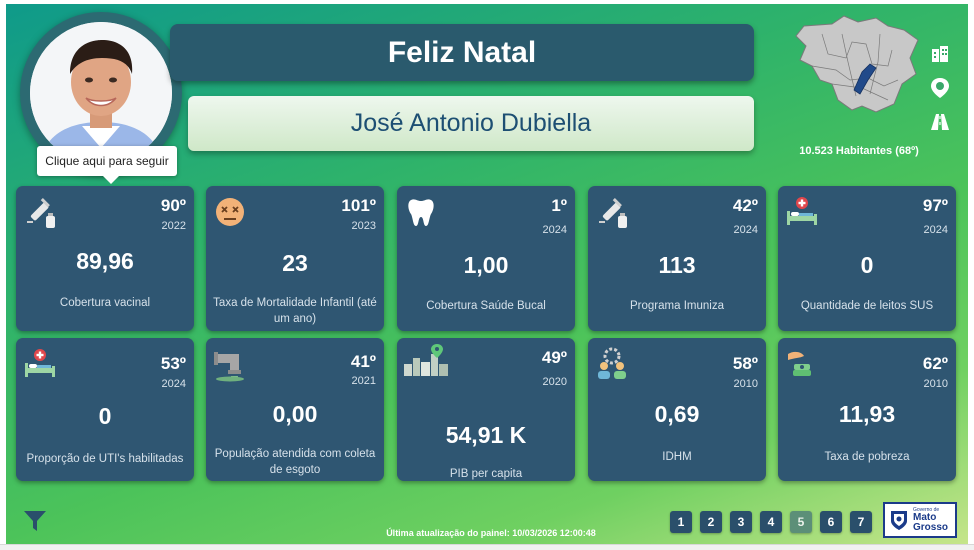 Image resolution: width=974 pixels, height=550 pixels. Describe the element at coordinates (801, 522) in the screenshot. I see `page-button-5: 5` at that location.